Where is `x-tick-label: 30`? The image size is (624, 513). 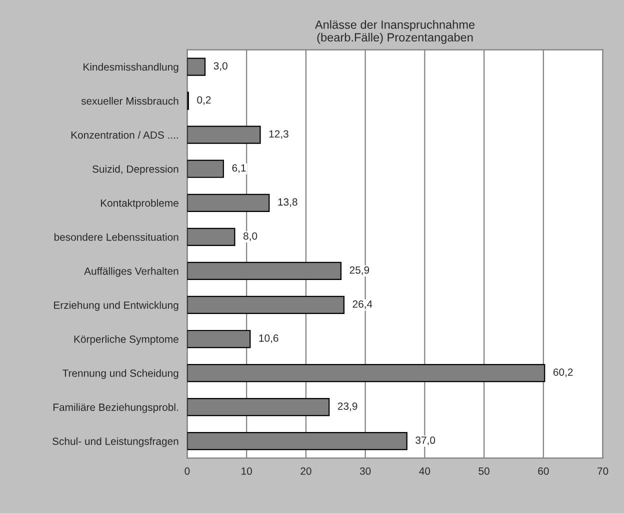
x-tick-label: 30 is located at coordinates (365, 471).